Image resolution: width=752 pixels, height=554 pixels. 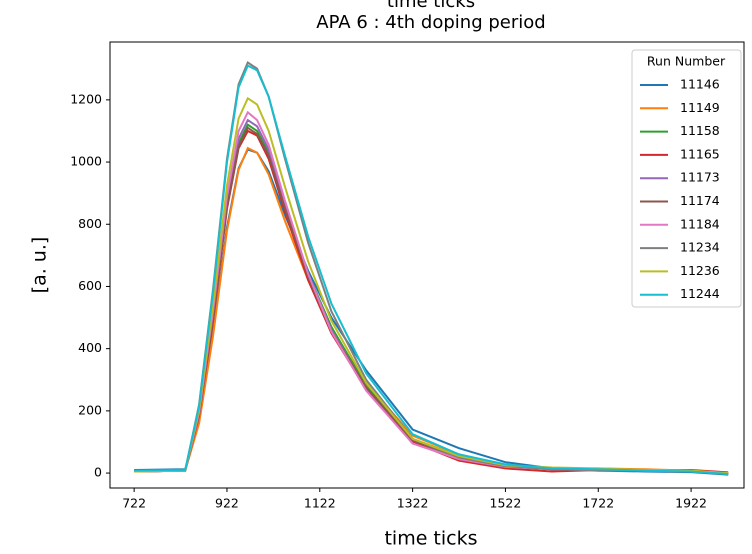 I want to click on legend-label: 11173, so click(x=700, y=177).